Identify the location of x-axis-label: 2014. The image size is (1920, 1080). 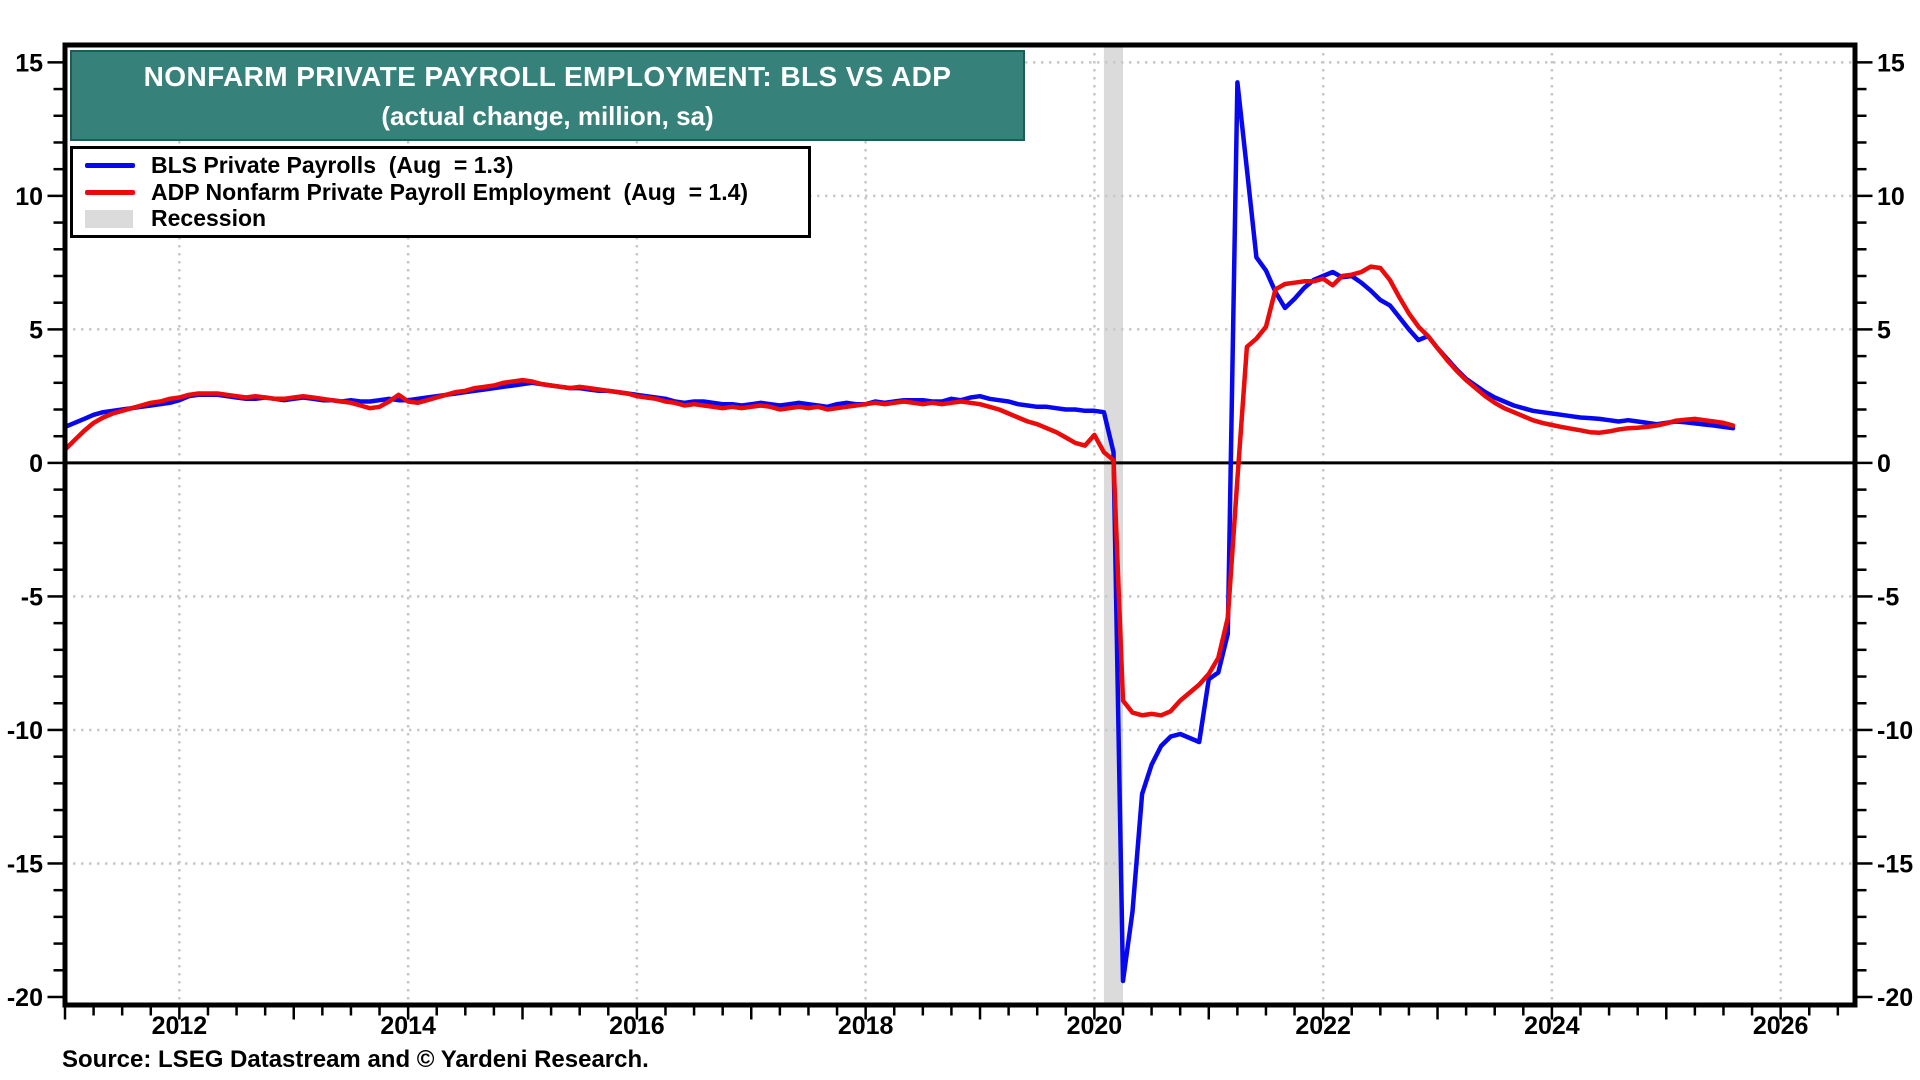
(408, 1026).